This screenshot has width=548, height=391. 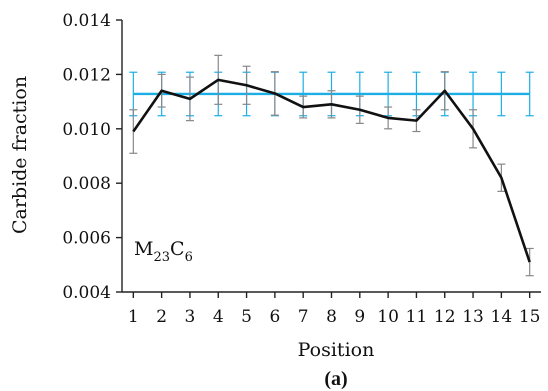 What do you see at coordinates (161, 257) in the screenshot?
I see `annotation-sub-1: 23` at bounding box center [161, 257].